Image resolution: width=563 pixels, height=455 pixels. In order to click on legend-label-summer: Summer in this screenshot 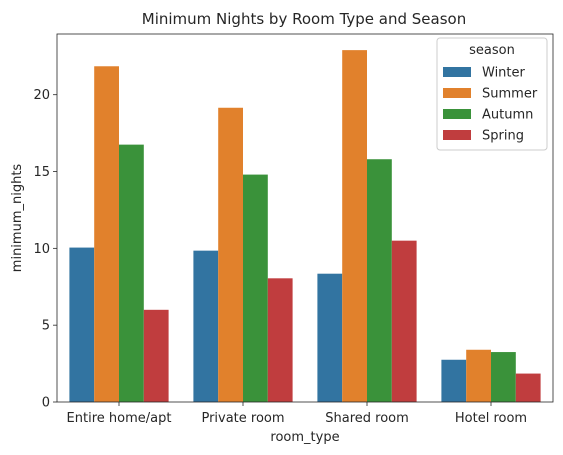, I will do `click(510, 94)`.